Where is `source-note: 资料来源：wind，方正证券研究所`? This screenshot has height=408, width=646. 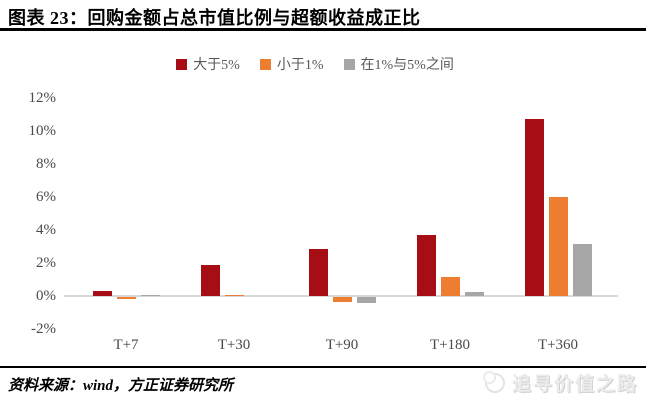
source-note: 资料来源：wind，方正证券研究所 is located at coordinates (120, 384).